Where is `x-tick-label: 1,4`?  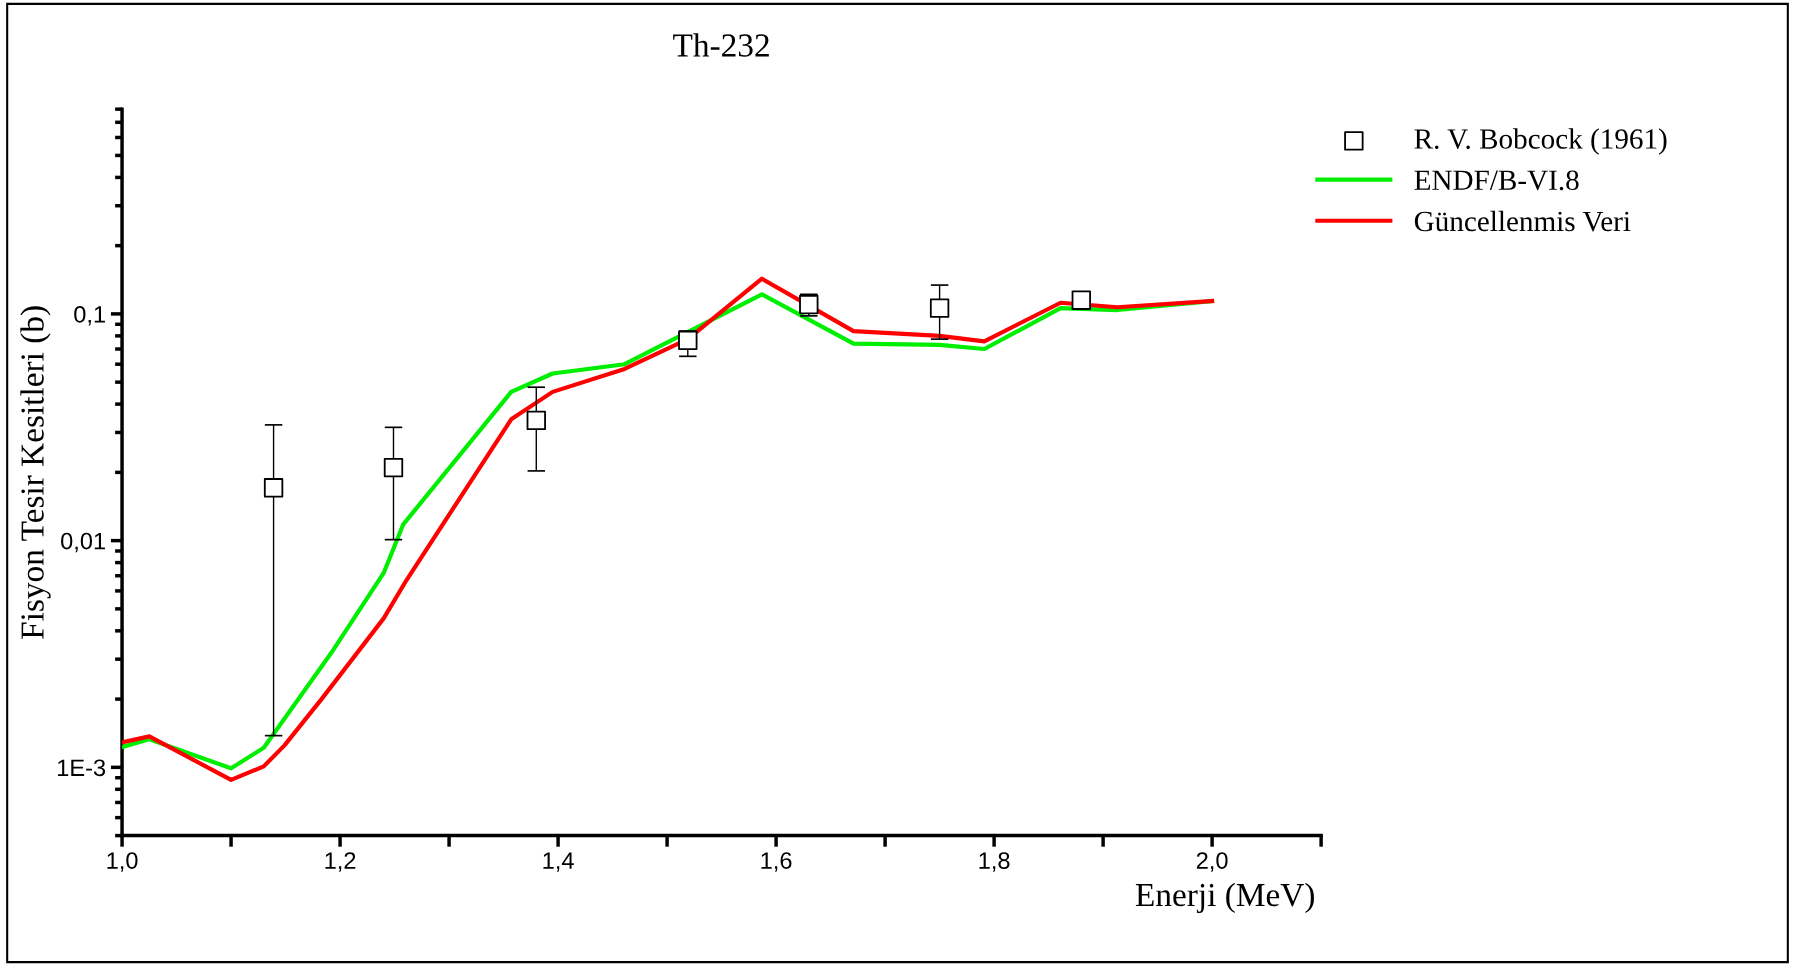 x-tick-label: 1,4 is located at coordinates (558, 862).